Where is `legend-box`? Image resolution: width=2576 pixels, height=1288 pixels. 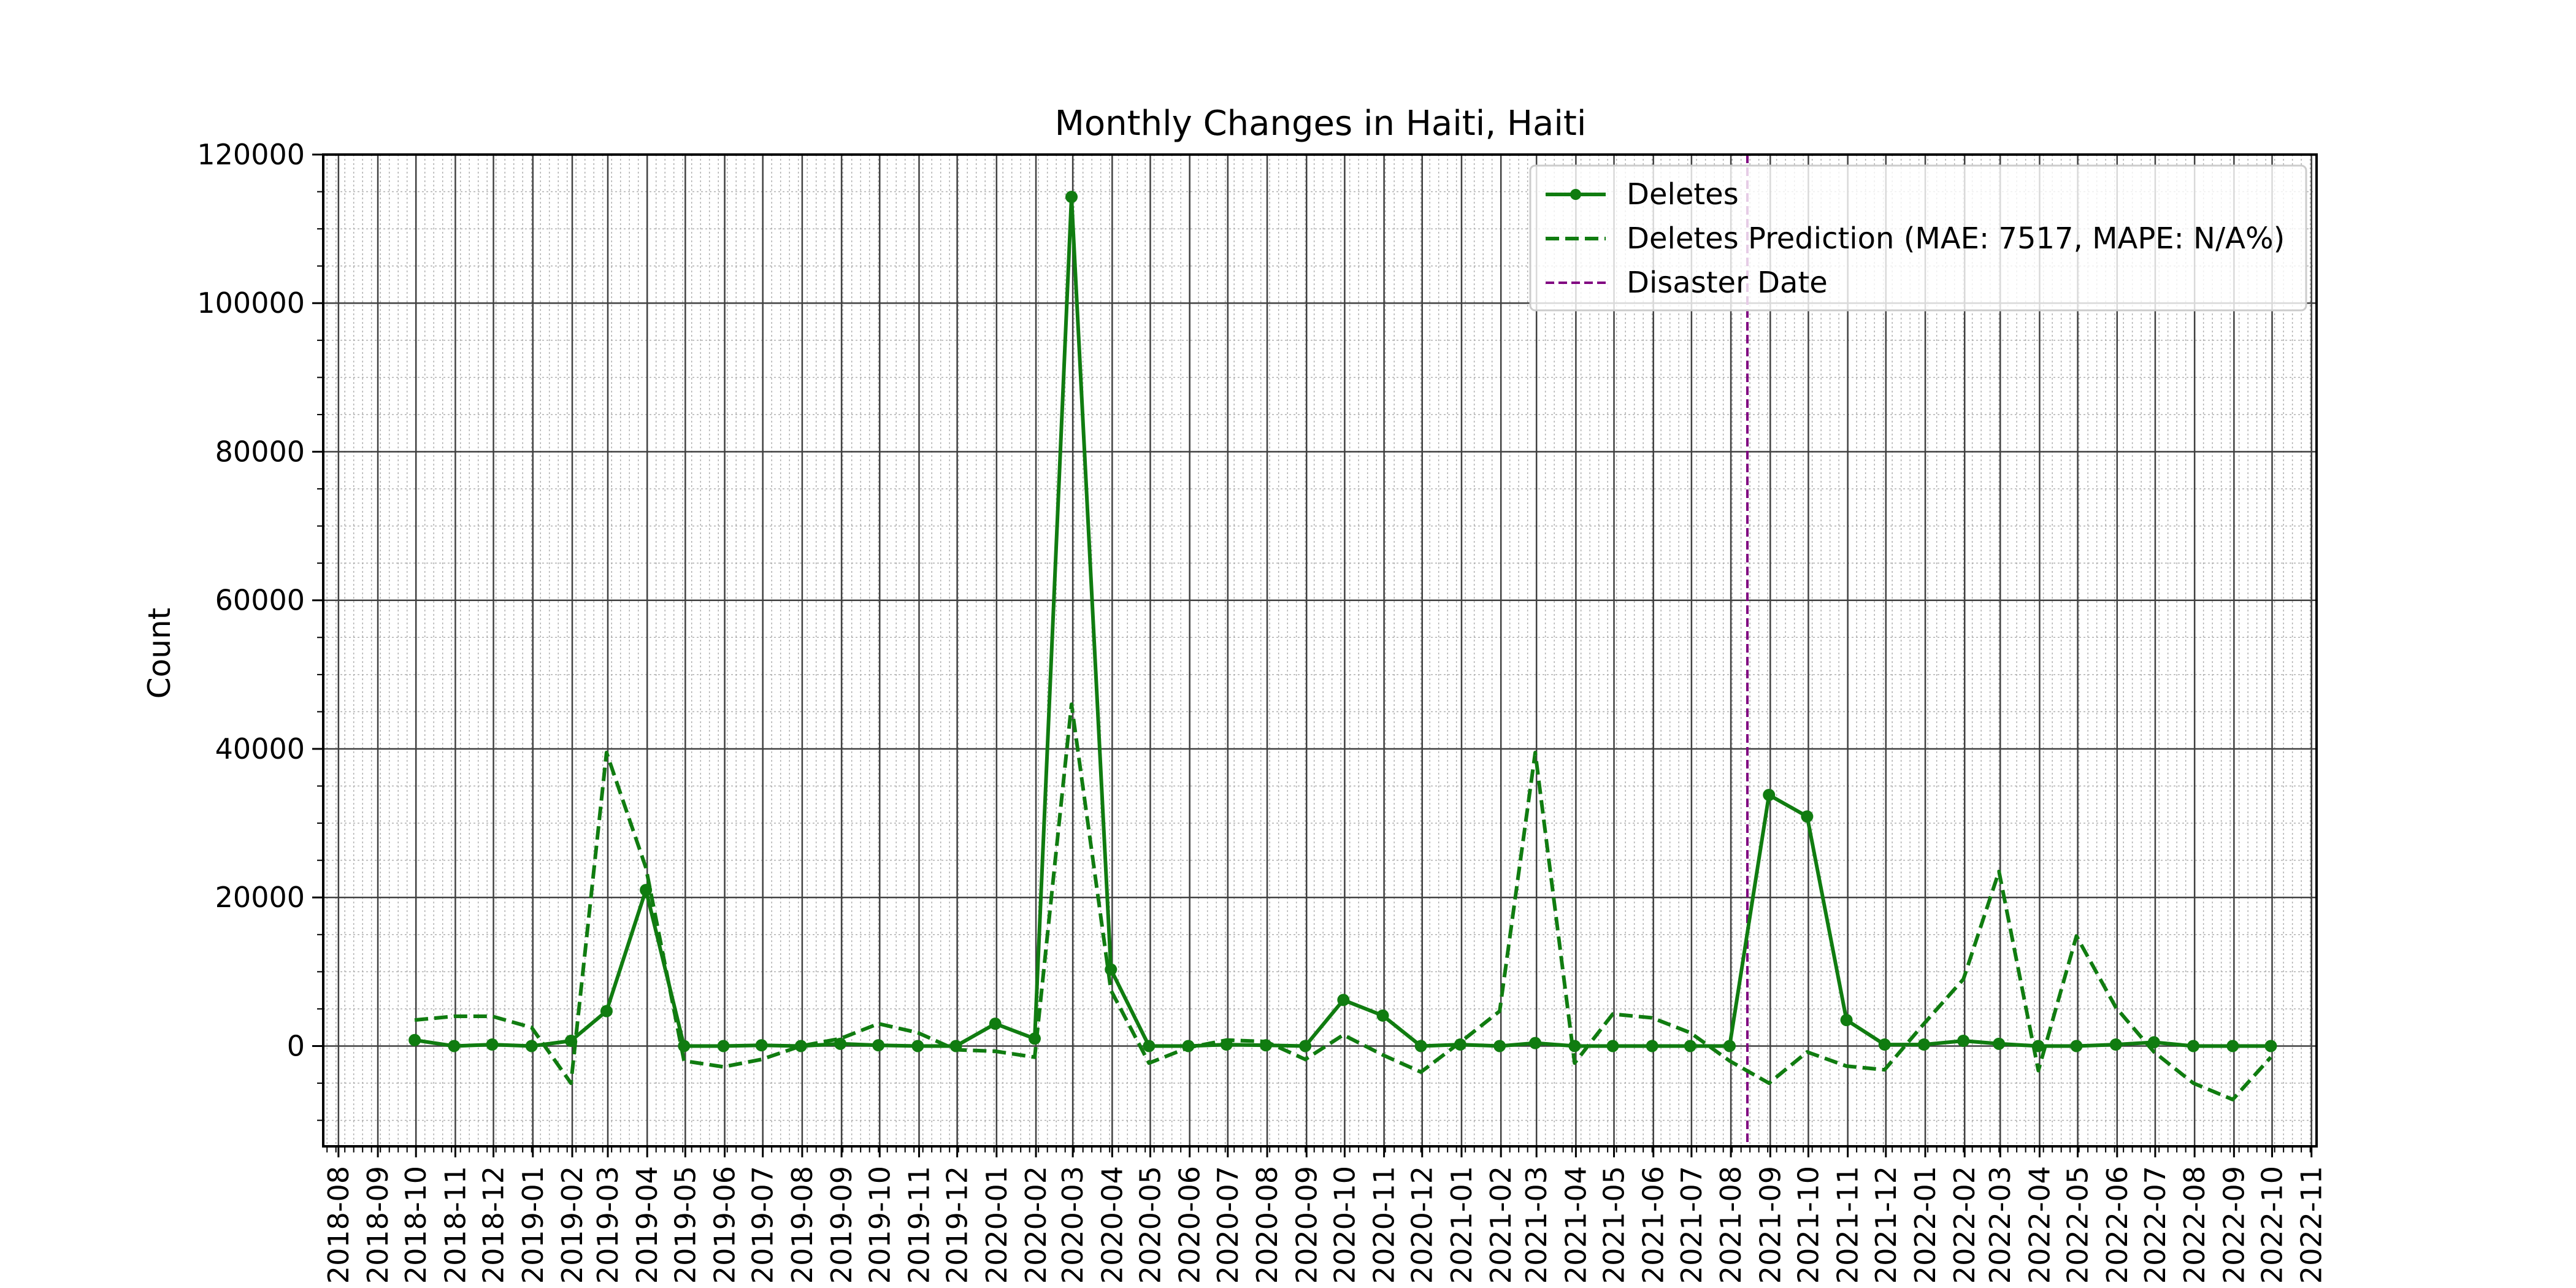
legend-box is located at coordinates (1918, 238).